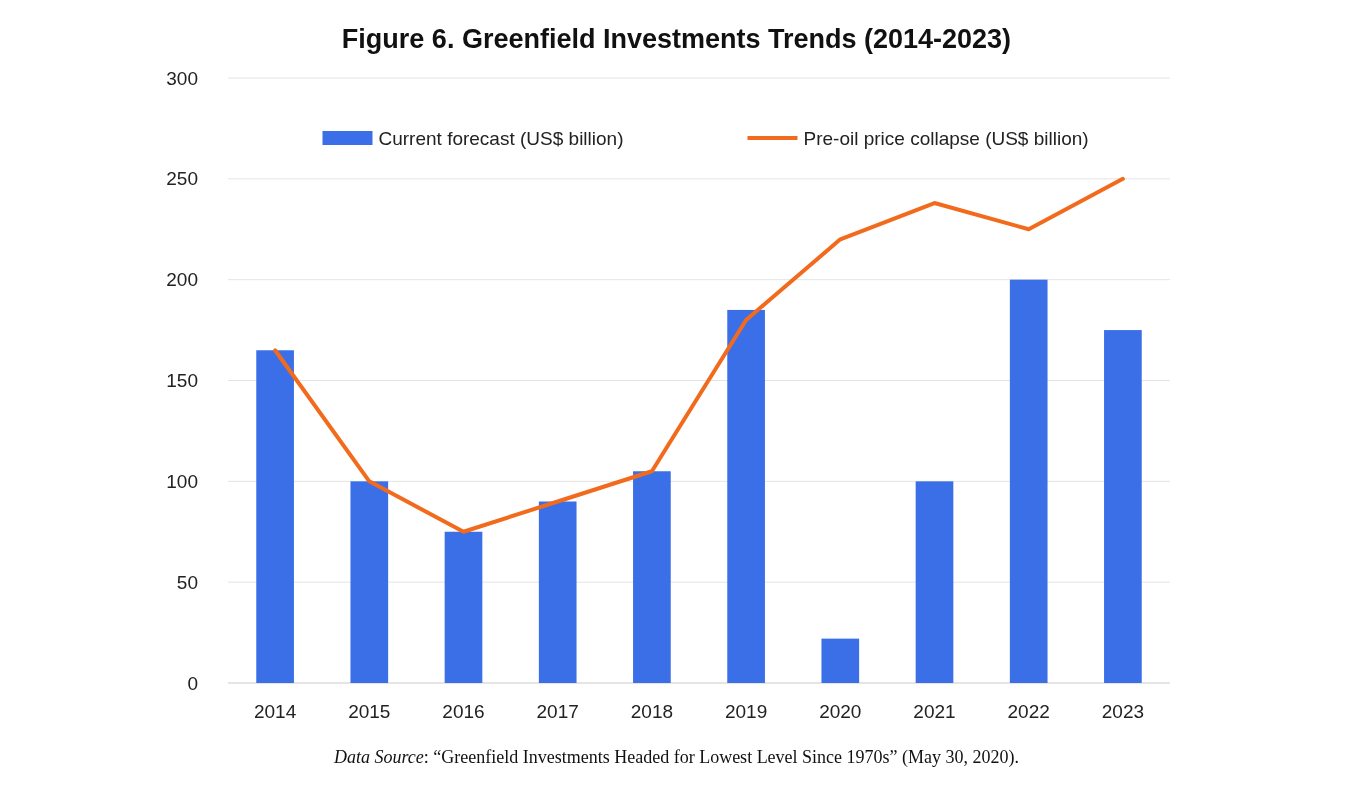 This screenshot has height=787, width=1353. Describe the element at coordinates (946, 138) in the screenshot. I see `legend-label: Pre-oil price collapse (US$ billion)` at that location.